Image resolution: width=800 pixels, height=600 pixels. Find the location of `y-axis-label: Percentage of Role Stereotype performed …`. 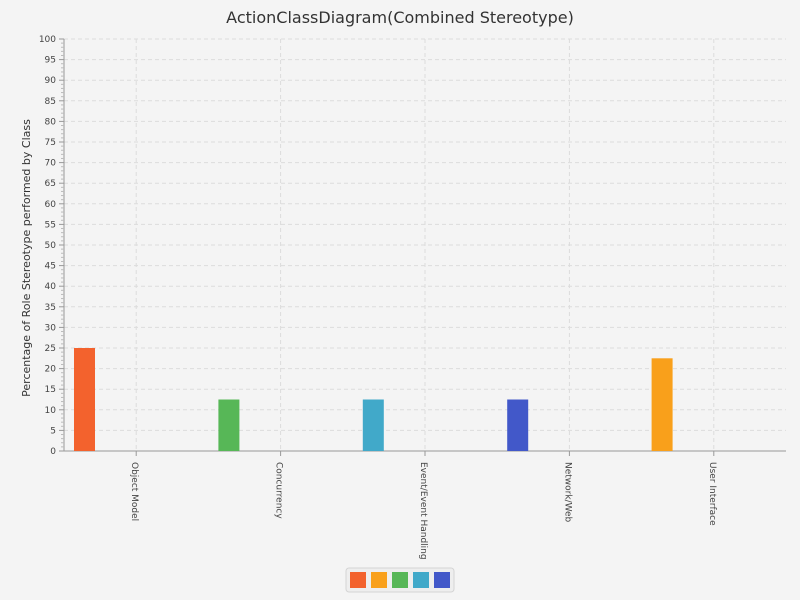

y-axis-label: Percentage of Role Stereotype performed … is located at coordinates (26, 258).